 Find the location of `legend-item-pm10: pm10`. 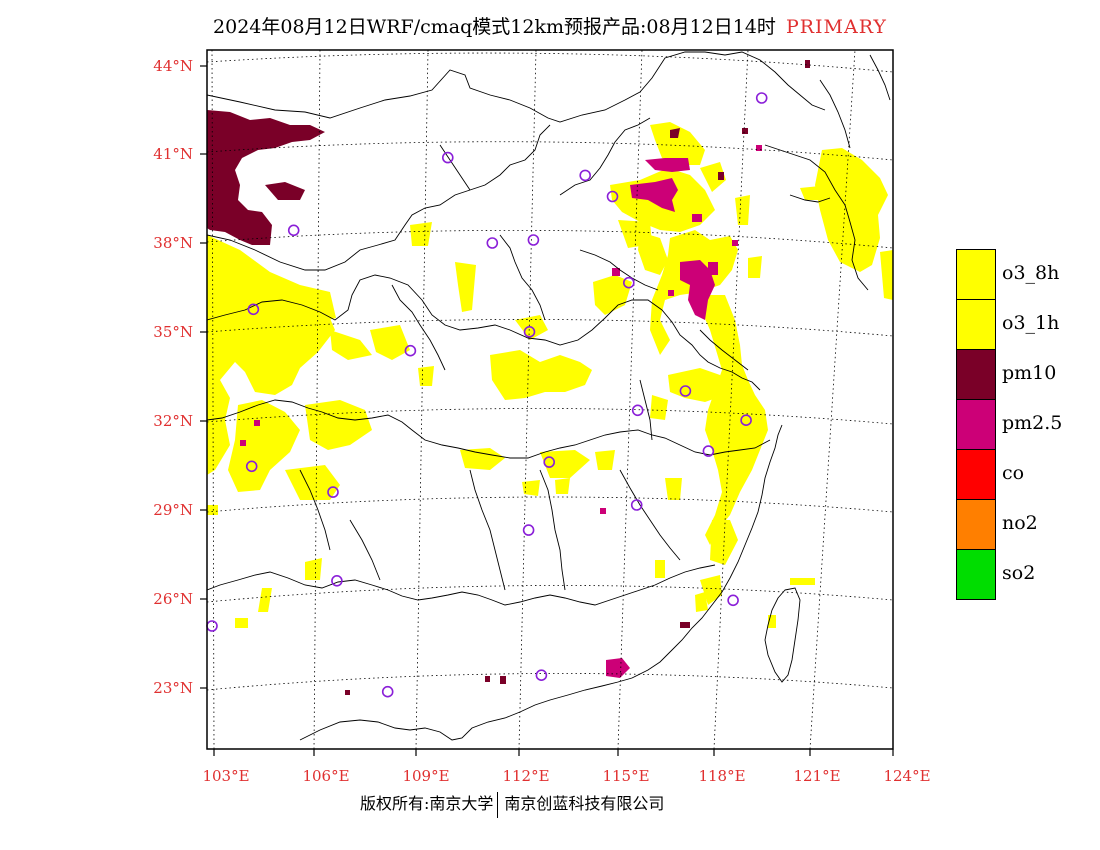

legend-item-pm10: pm10 is located at coordinates (1026, 374).